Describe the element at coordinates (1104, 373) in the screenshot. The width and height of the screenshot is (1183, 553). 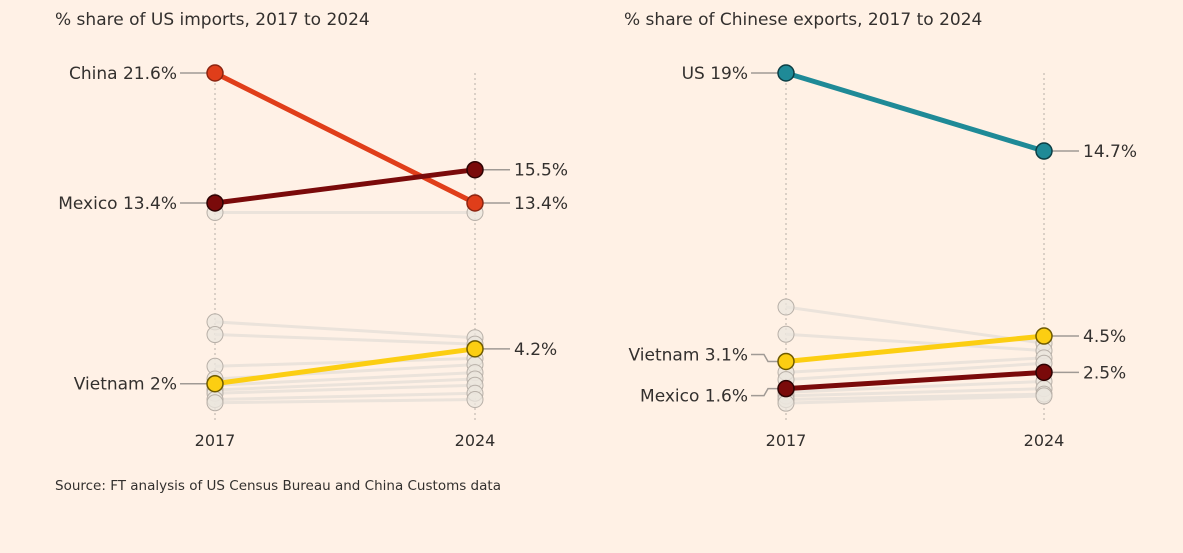
I see `series-end-label: 2.5%` at that location.